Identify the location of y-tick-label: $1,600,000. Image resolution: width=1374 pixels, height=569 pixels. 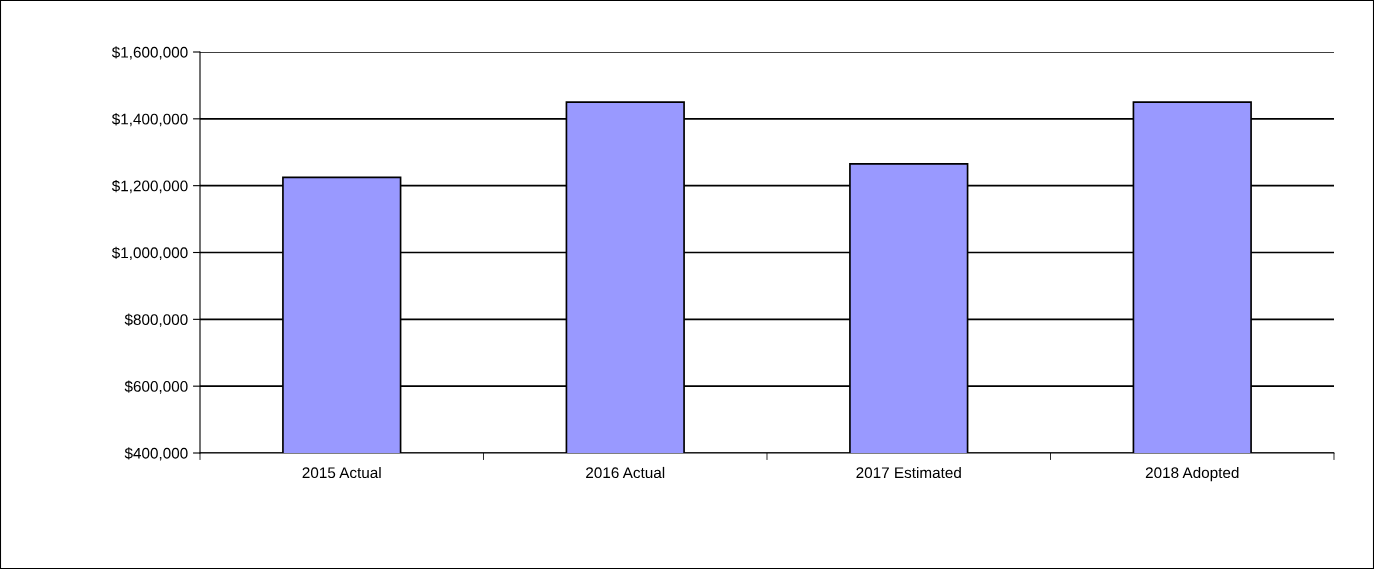
(149, 53).